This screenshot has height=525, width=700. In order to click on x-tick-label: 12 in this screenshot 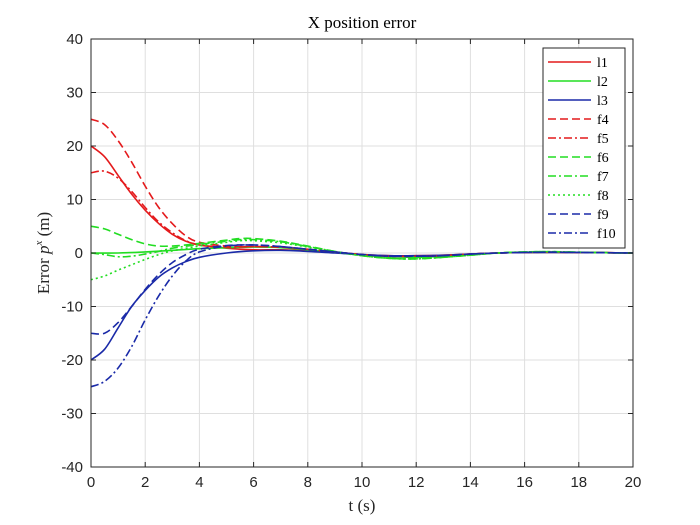, I will do `click(416, 482)`.